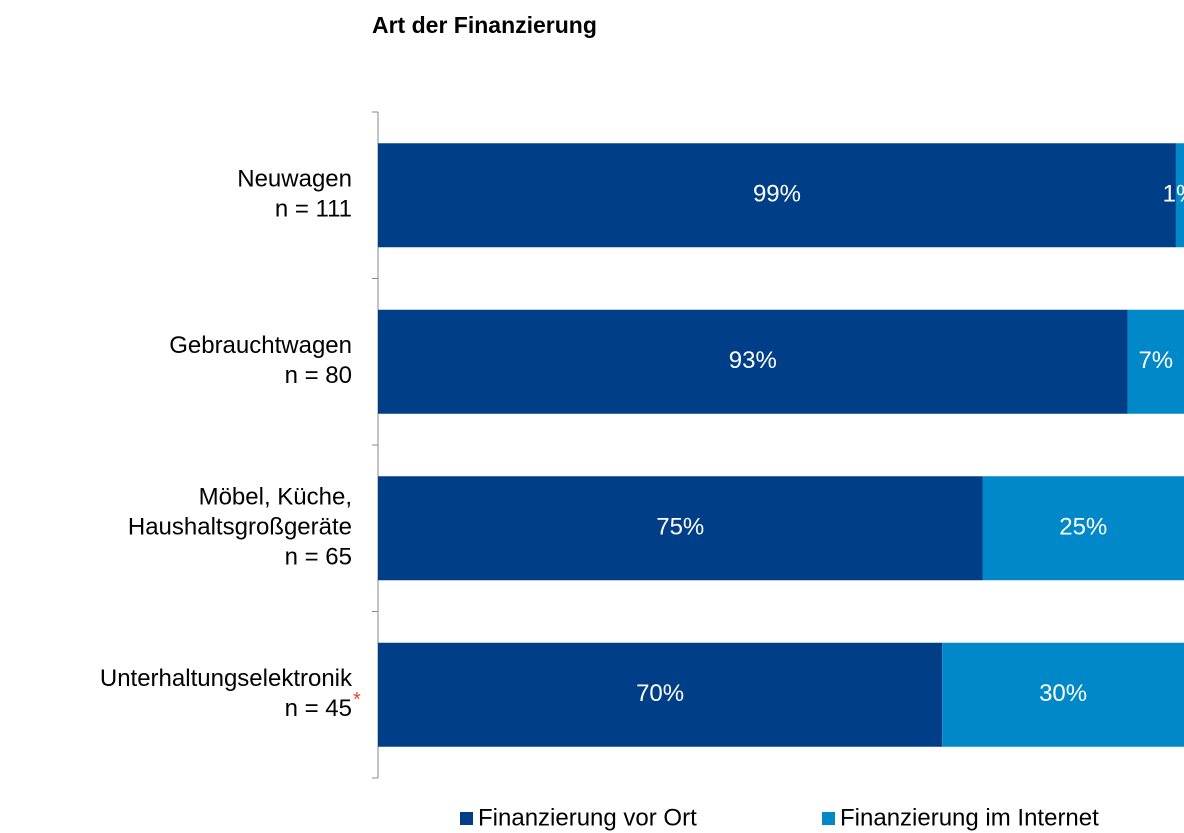 The height and width of the screenshot is (833, 1184). I want to click on legend-label: Finanzierung vor Ort, so click(587, 817).